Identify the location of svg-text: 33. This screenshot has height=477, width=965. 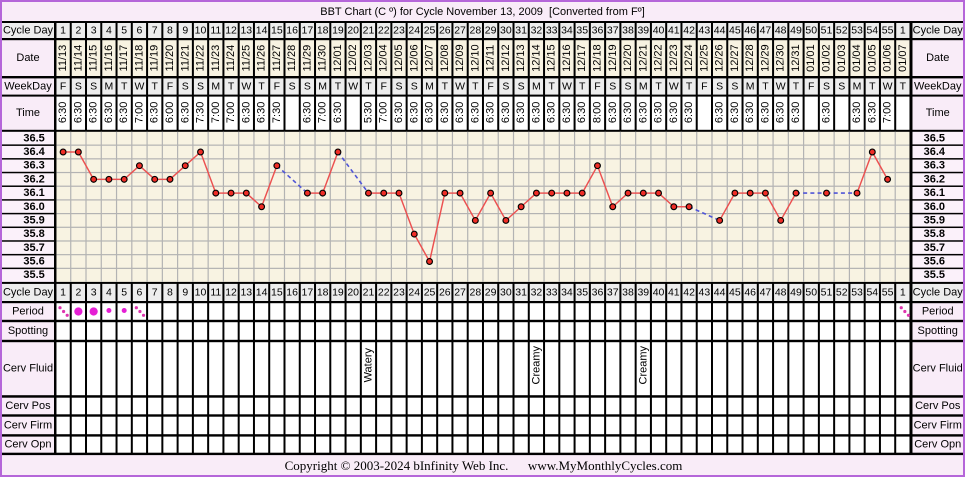
(552, 31).